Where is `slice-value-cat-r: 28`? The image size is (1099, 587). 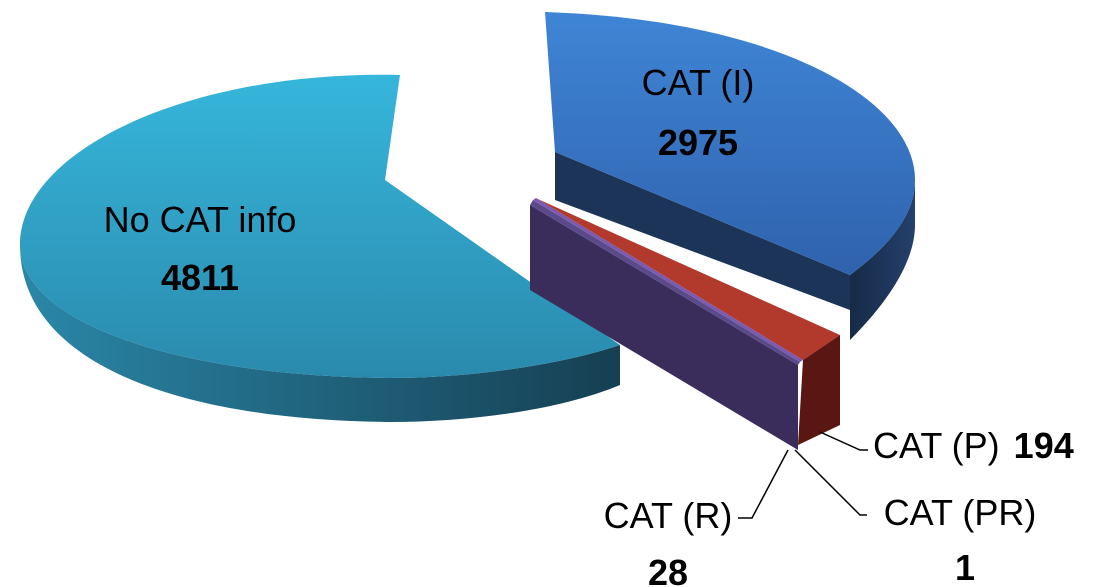
slice-value-cat-r: 28 is located at coordinates (668, 569).